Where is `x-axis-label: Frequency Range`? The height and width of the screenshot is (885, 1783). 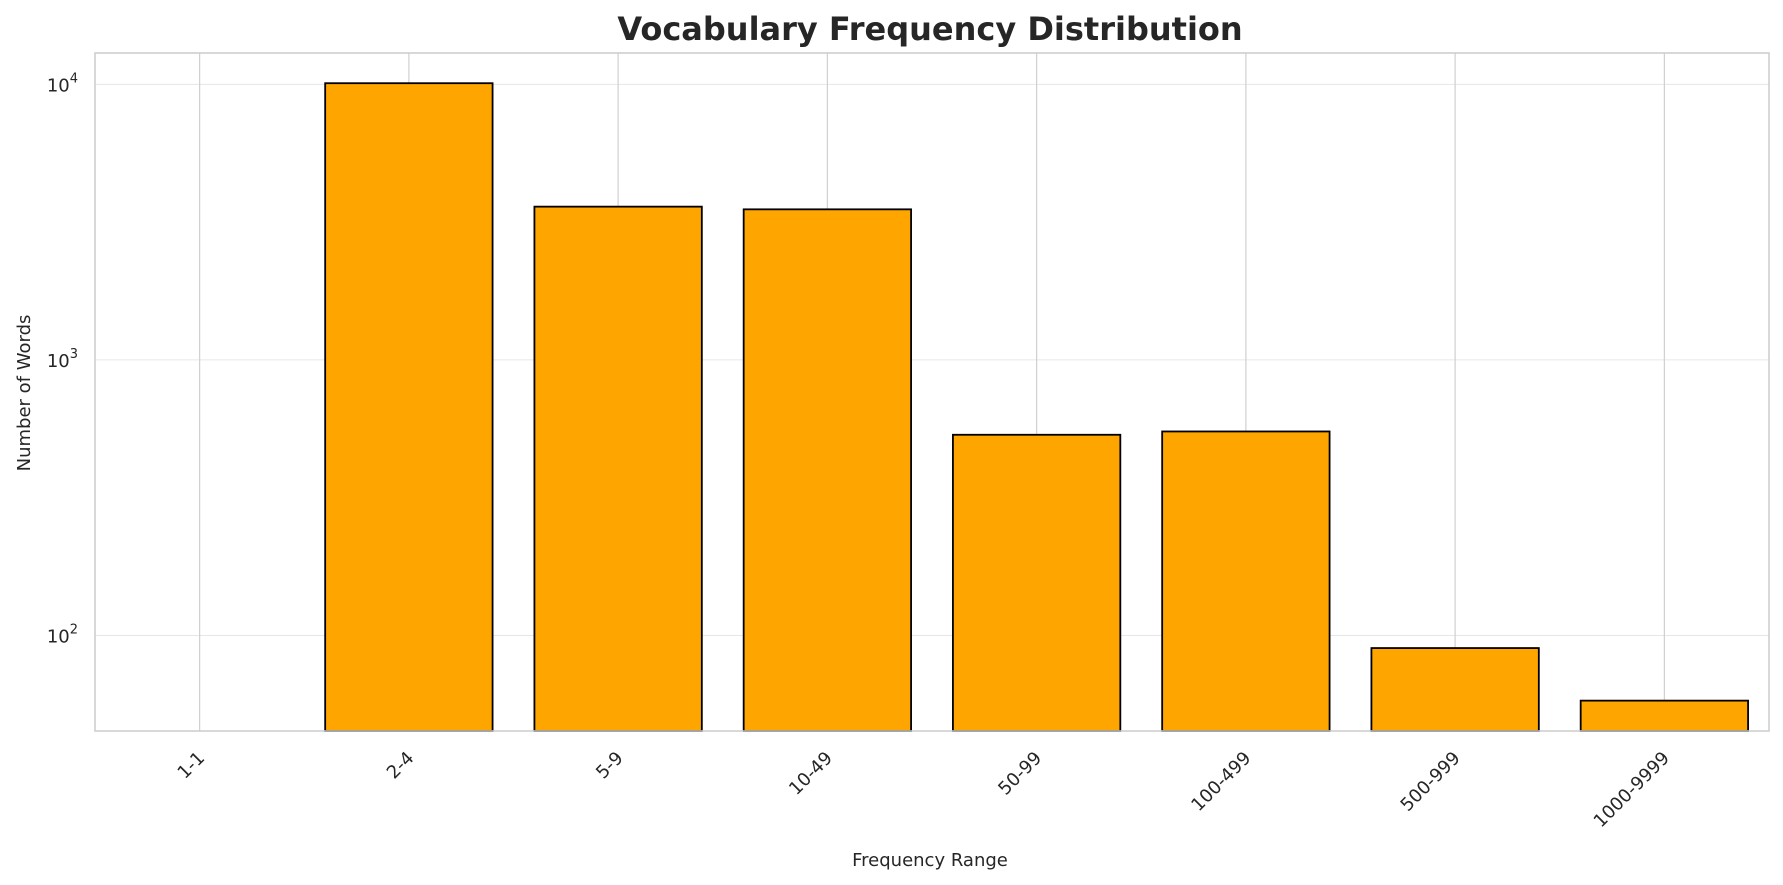 x-axis-label: Frequency Range is located at coordinates (930, 860).